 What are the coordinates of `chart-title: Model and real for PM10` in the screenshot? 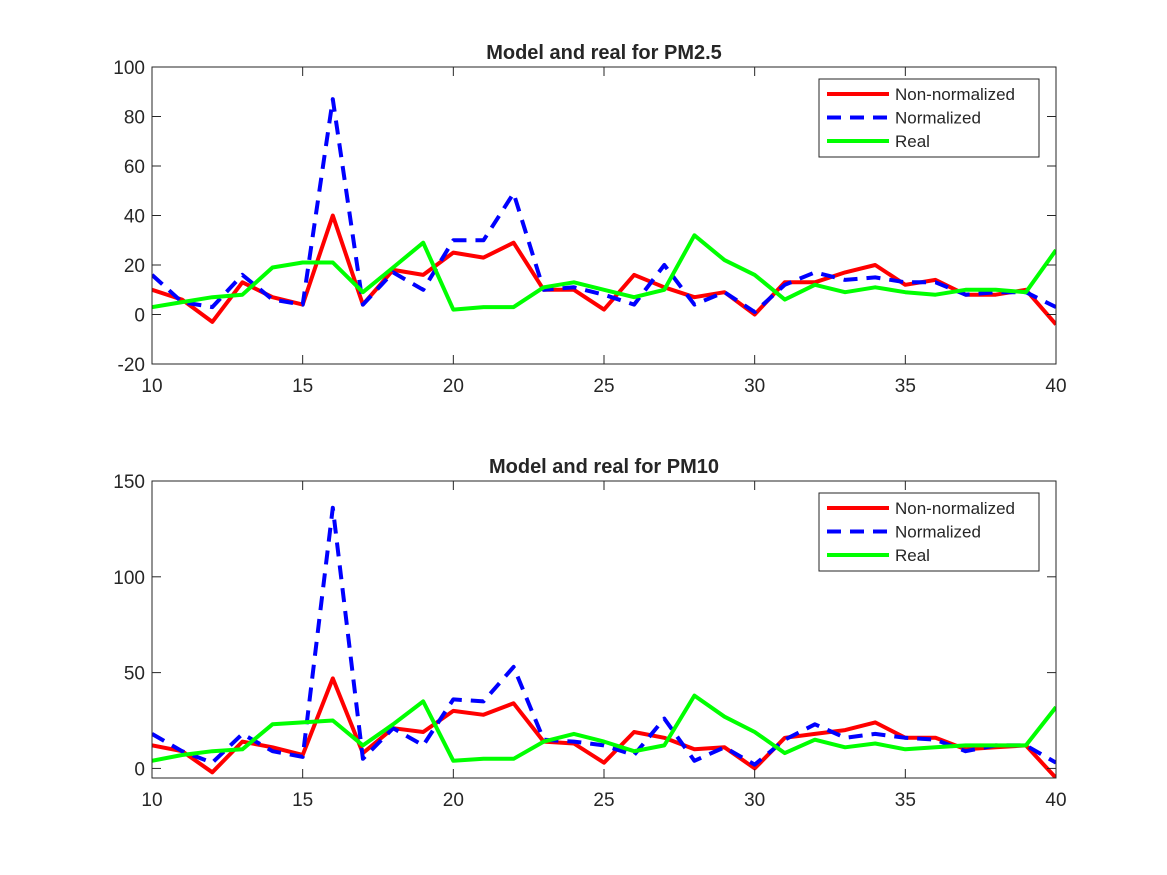 It's located at (604, 467).